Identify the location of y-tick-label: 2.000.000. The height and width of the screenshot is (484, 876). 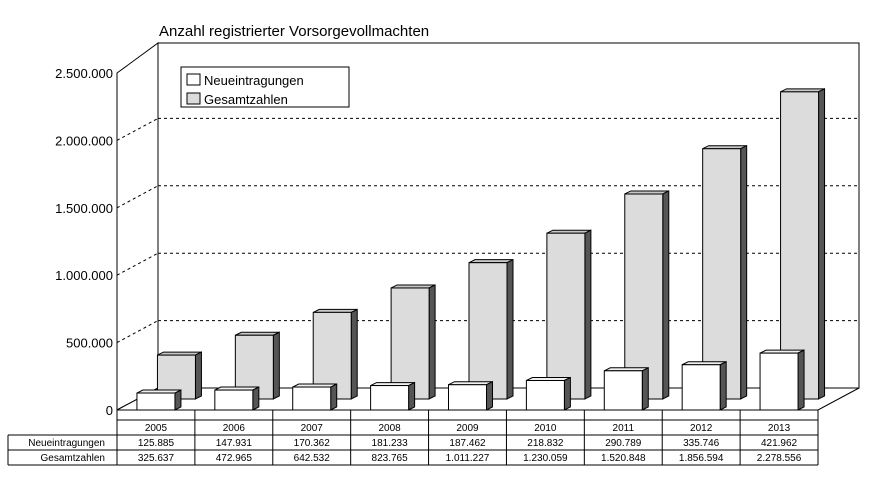
(84, 140).